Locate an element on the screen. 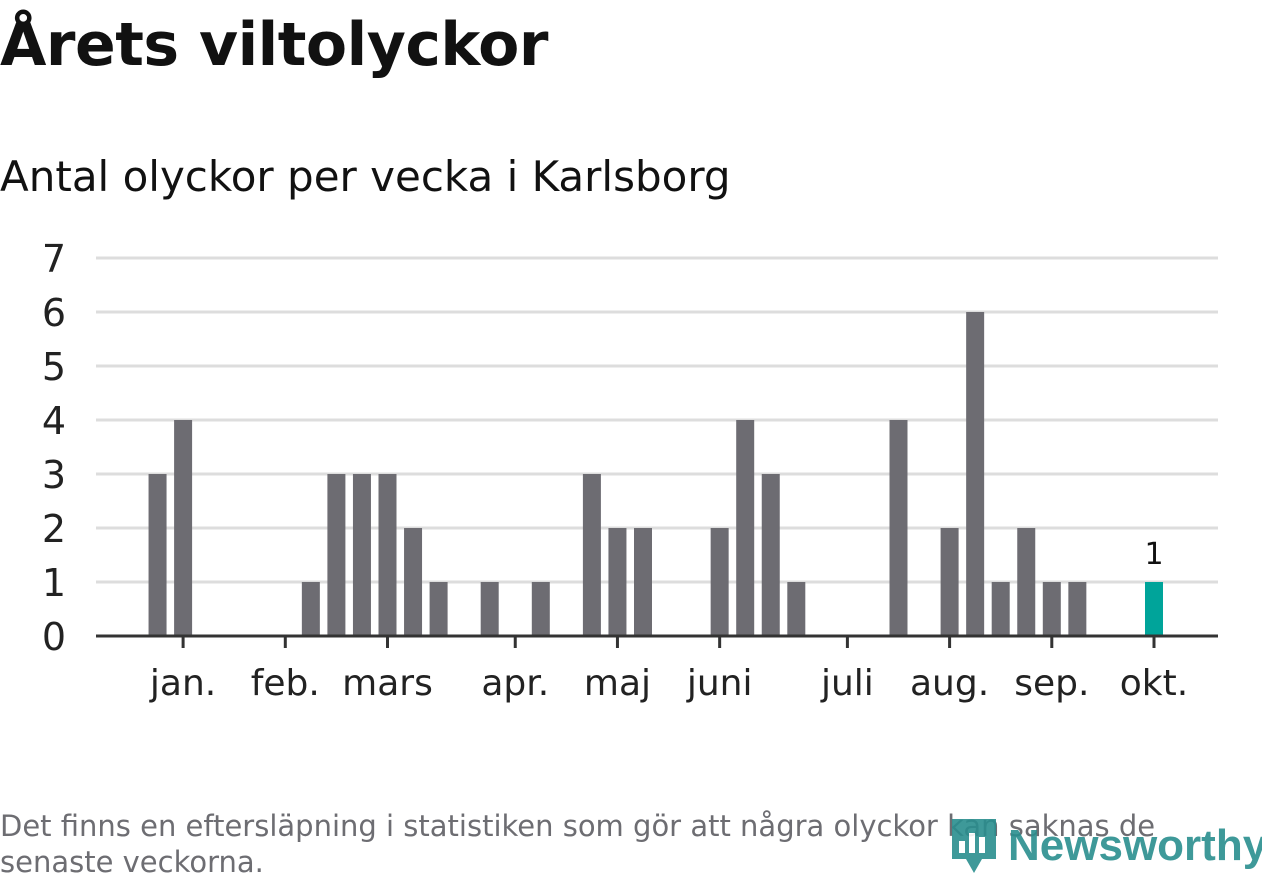  y-tick-label: 1 is located at coordinates (54, 583).